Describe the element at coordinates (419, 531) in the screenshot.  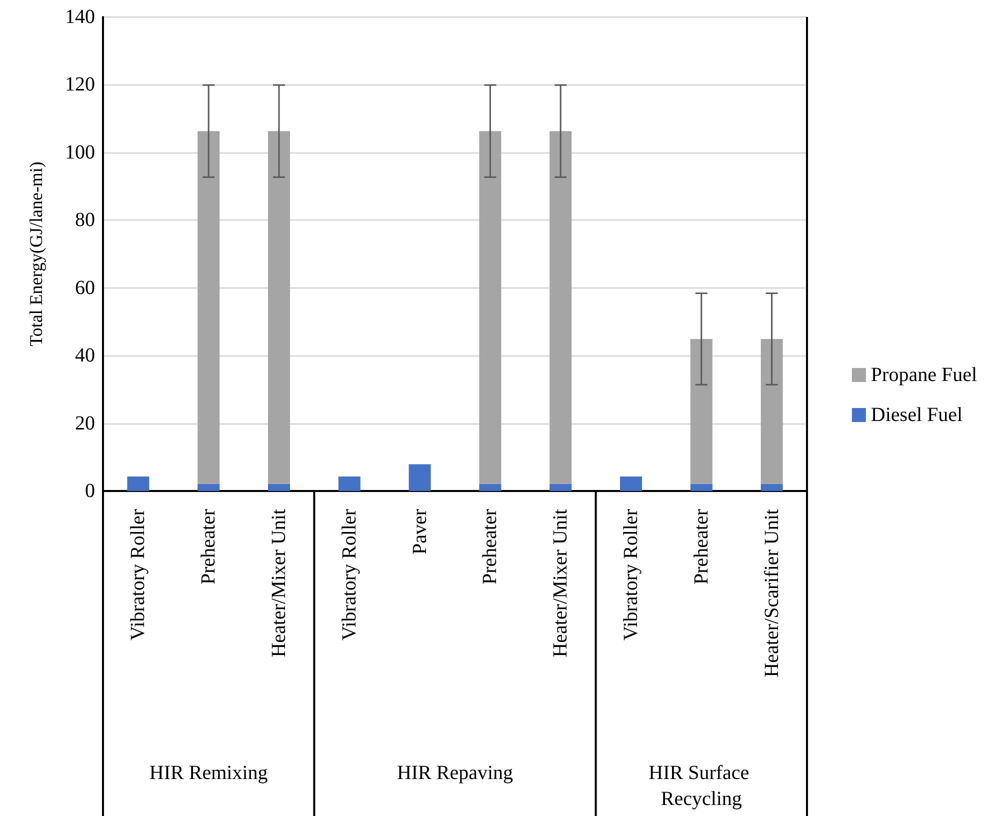
I see `x-tick-label: Paver` at that location.